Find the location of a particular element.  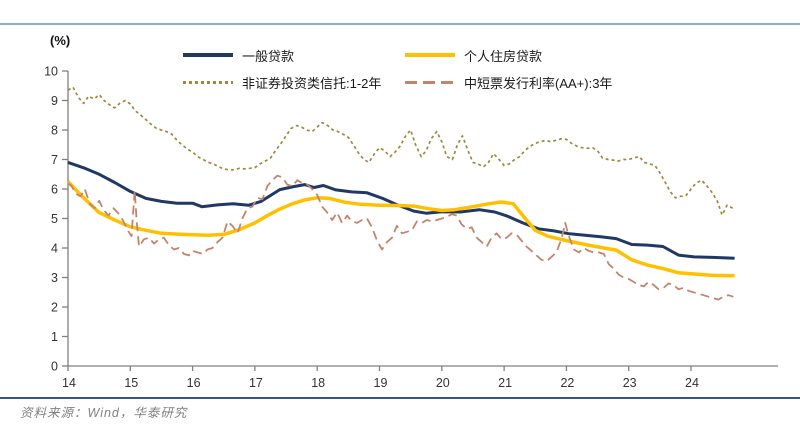

legend-item-mtn-rate: 中短票发行利率(AA+):3年 is located at coordinates (508, 82).